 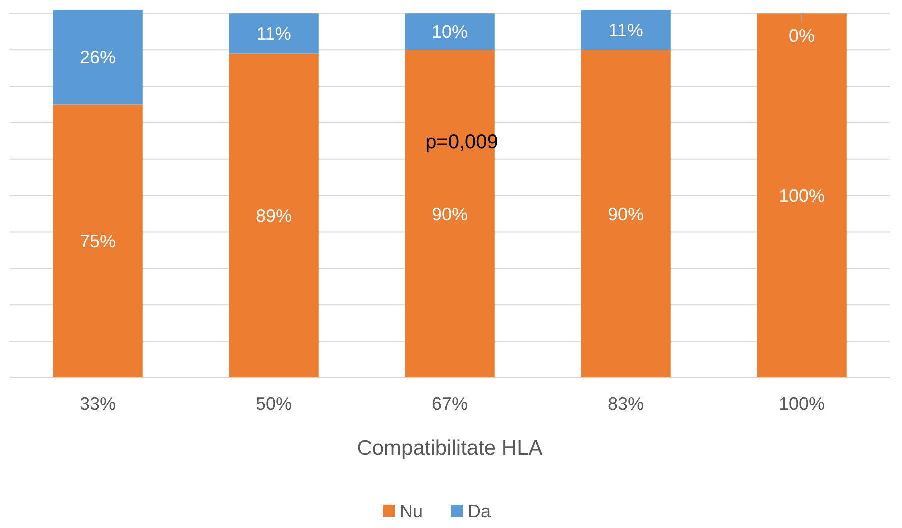 I want to click on legend-label: Nu, so click(x=412, y=511).